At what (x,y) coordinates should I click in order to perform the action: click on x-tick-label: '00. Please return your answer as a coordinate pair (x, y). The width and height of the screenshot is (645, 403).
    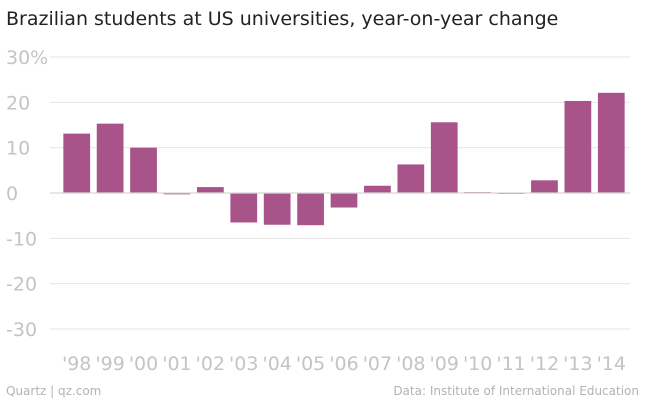
    Looking at the image, I should click on (143, 364).